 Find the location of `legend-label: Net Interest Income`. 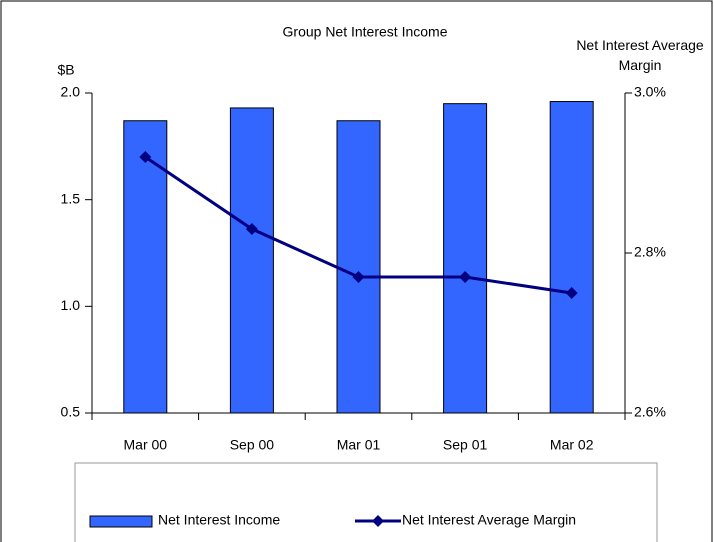

legend-label: Net Interest Income is located at coordinates (219, 520).